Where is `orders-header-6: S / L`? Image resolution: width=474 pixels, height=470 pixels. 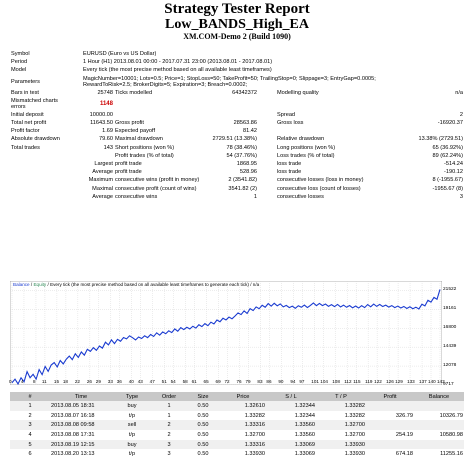
orders-header-6: S / L is located at coordinates (291, 396).